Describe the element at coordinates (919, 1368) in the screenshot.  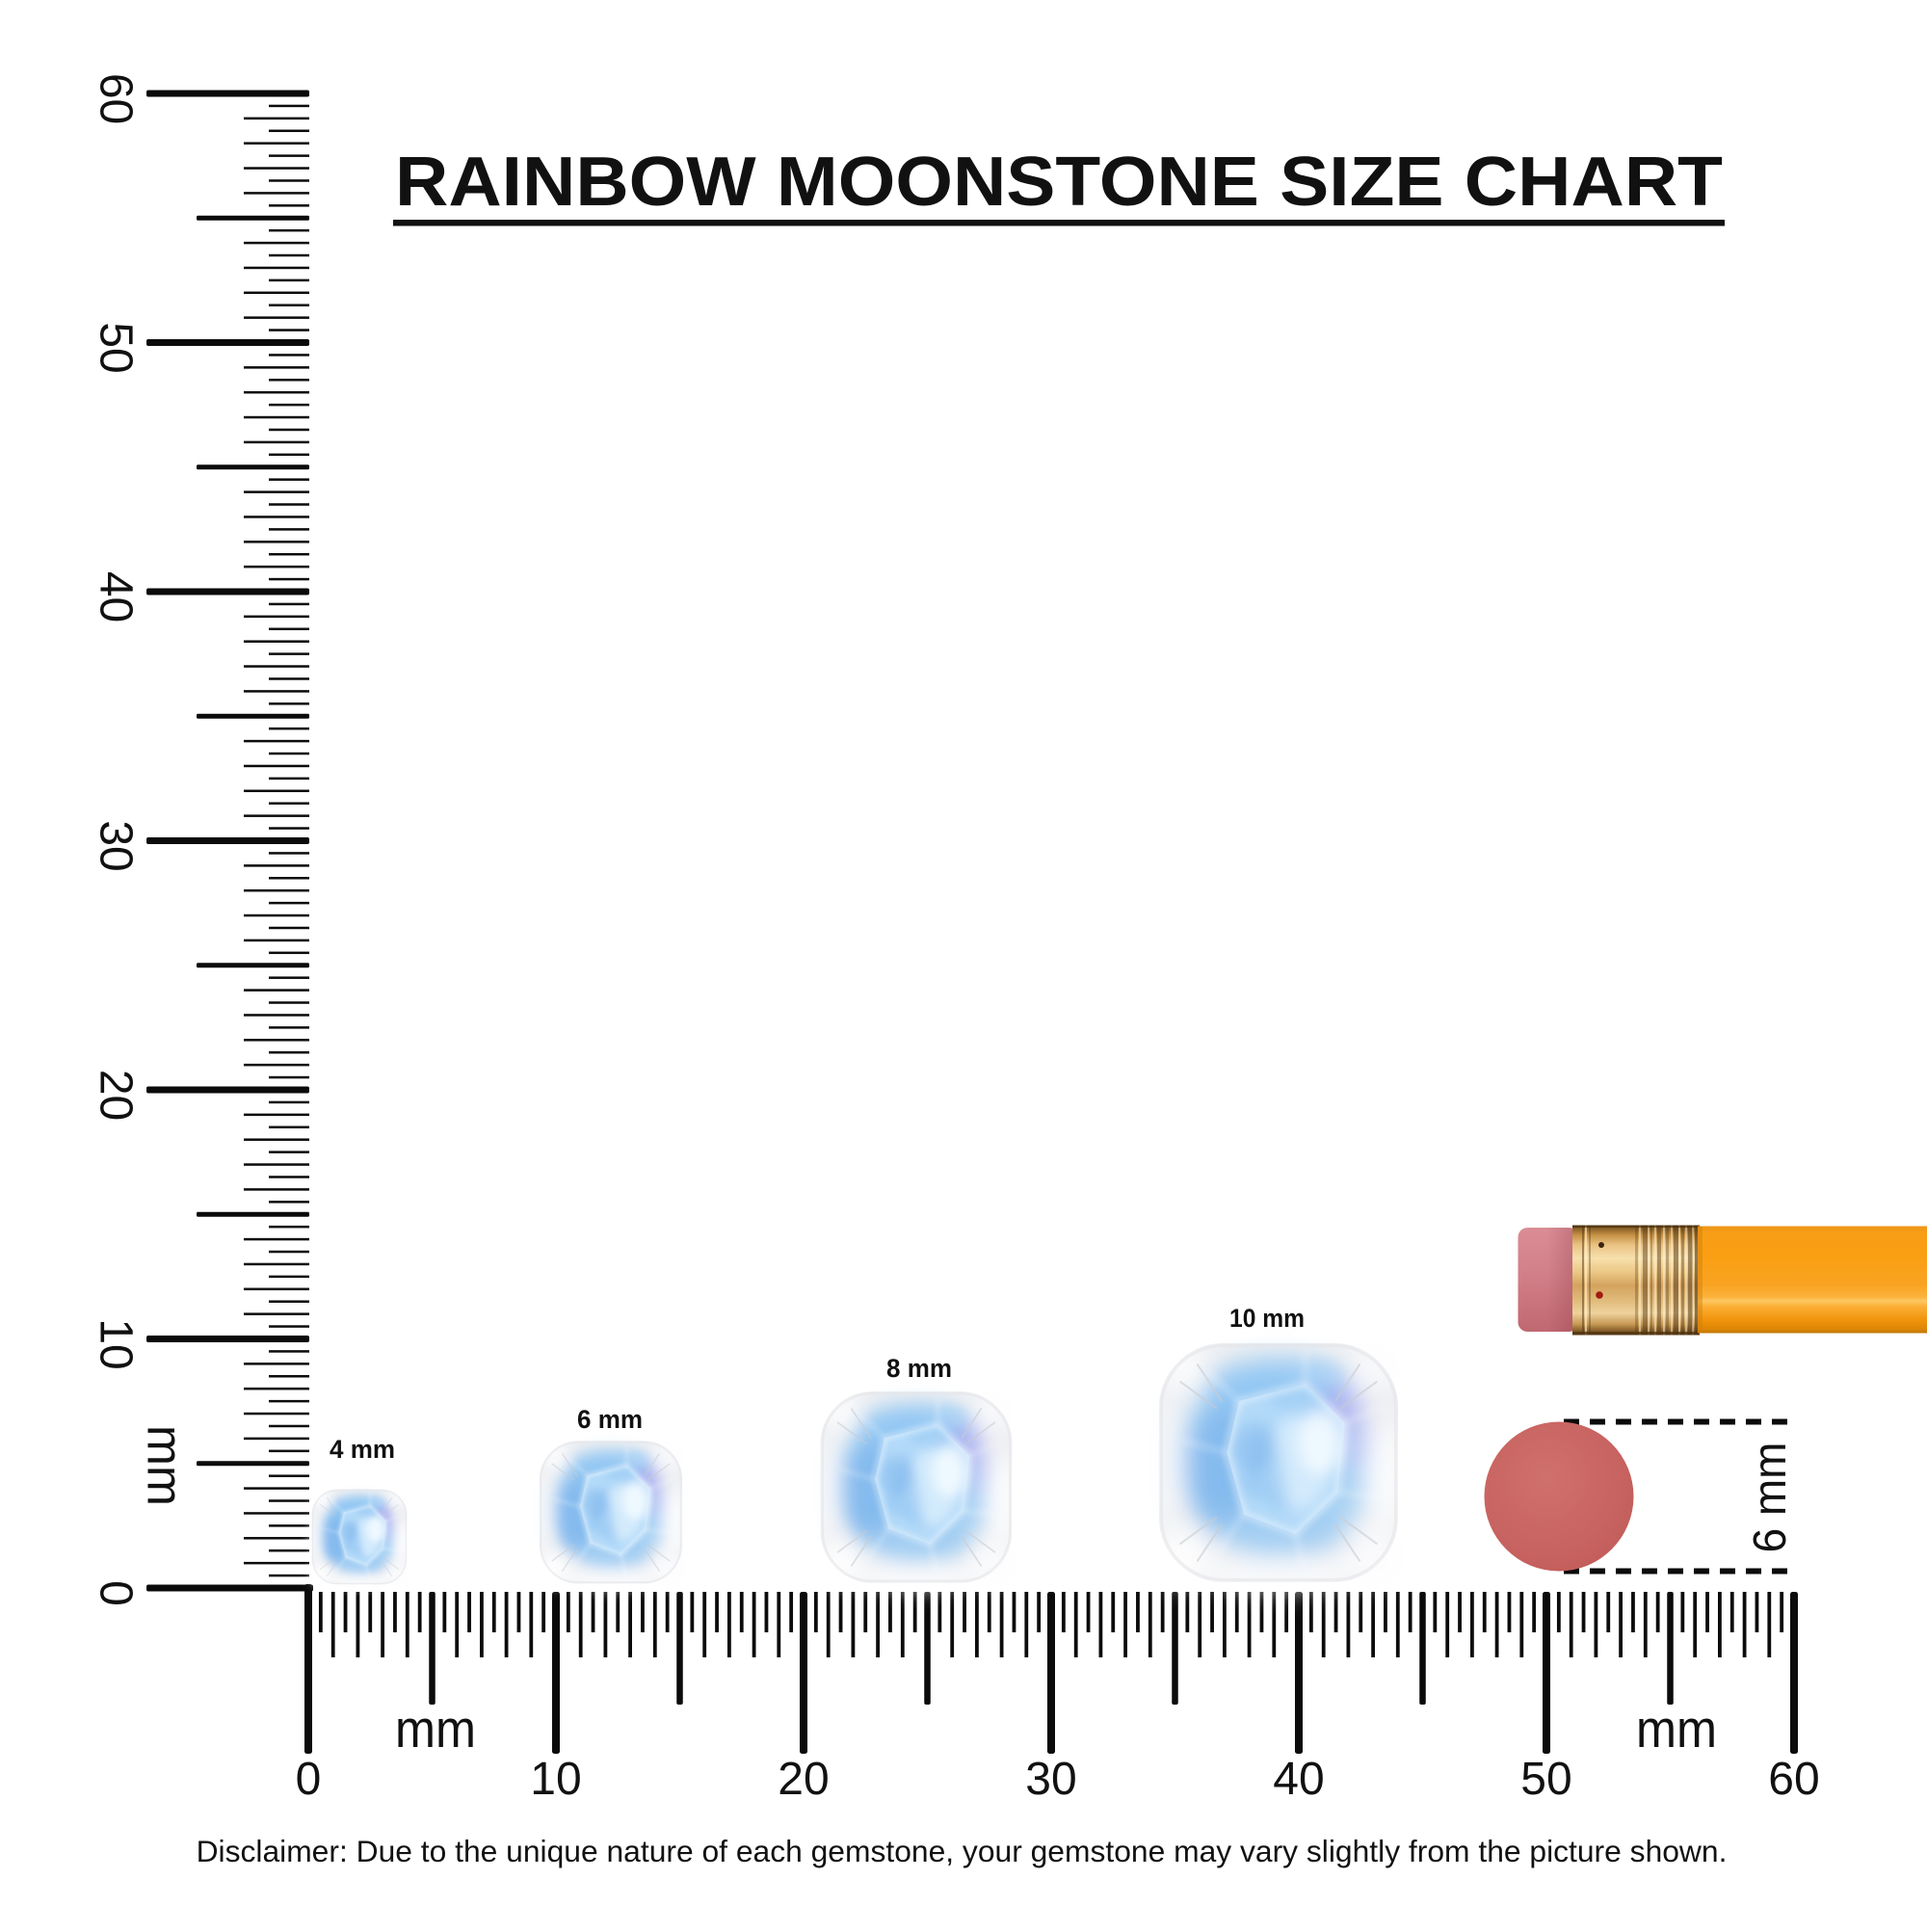
I see `svg-text: 8 mm` at that location.